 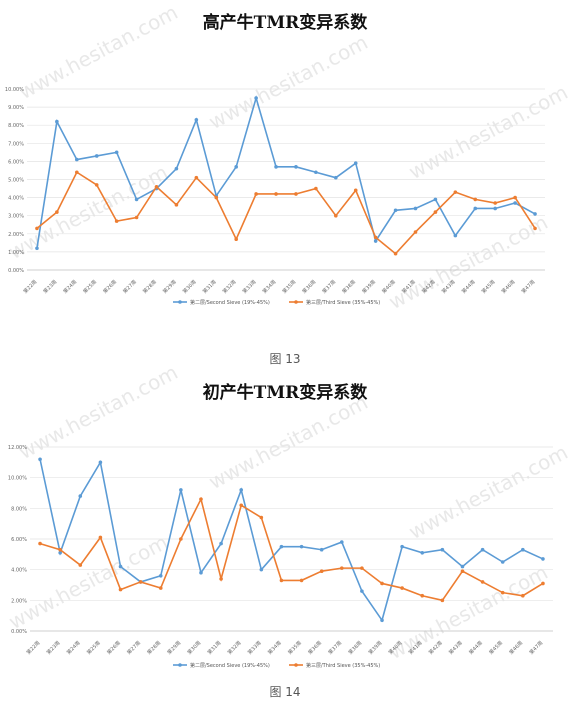 I want to click on x-tick-label: 第31周, so click(x=209, y=286).